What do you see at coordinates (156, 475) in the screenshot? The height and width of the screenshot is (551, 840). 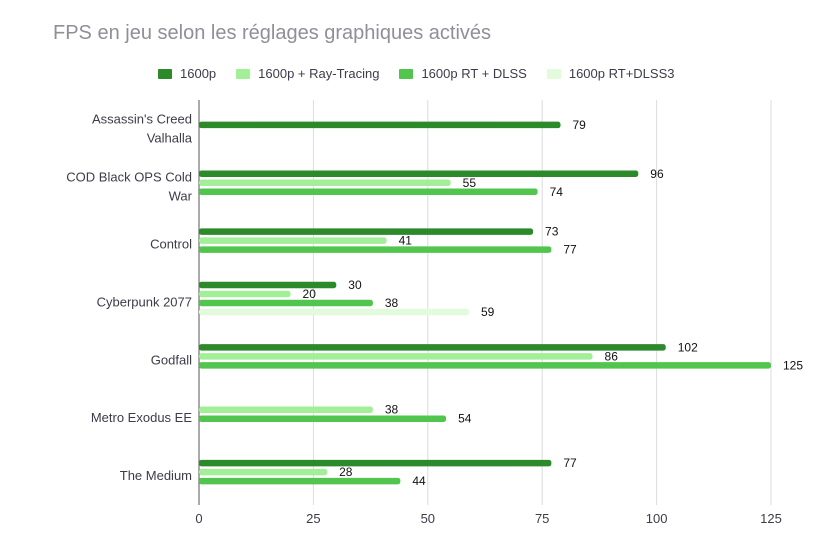 I see `y-category-label: The Medium` at bounding box center [156, 475].